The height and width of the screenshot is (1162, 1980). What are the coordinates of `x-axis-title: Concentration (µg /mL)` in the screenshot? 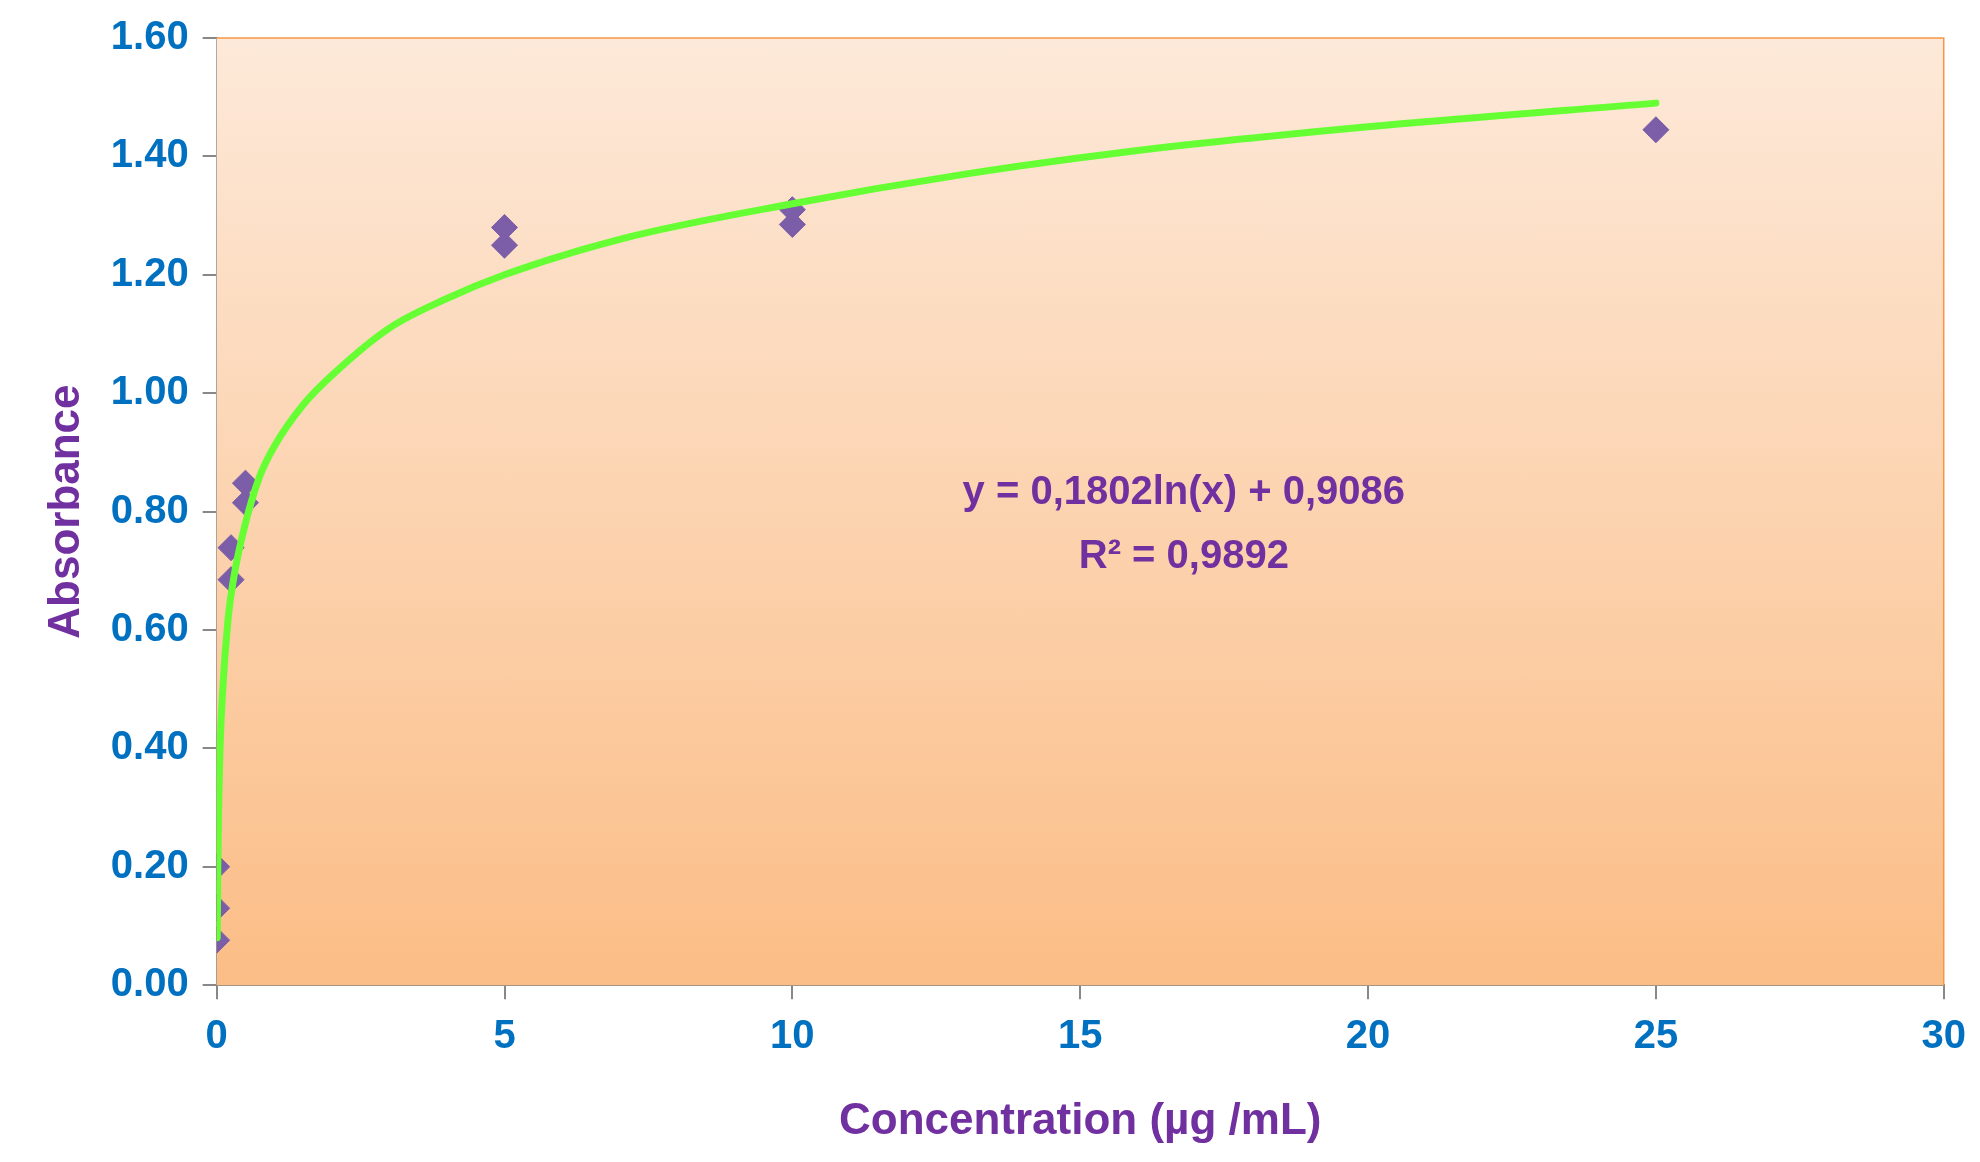 It's located at (1080, 1118).